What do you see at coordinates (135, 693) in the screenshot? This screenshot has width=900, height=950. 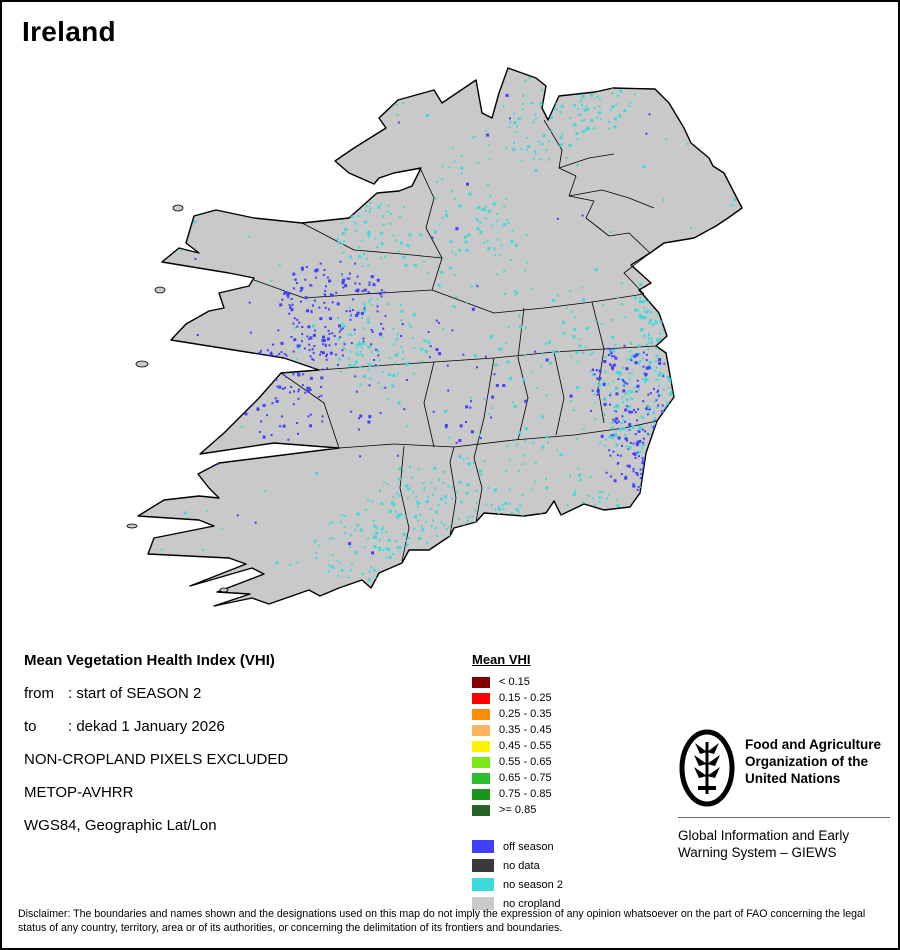 I see `info-line-text: : start of SEASON 2` at bounding box center [135, 693].